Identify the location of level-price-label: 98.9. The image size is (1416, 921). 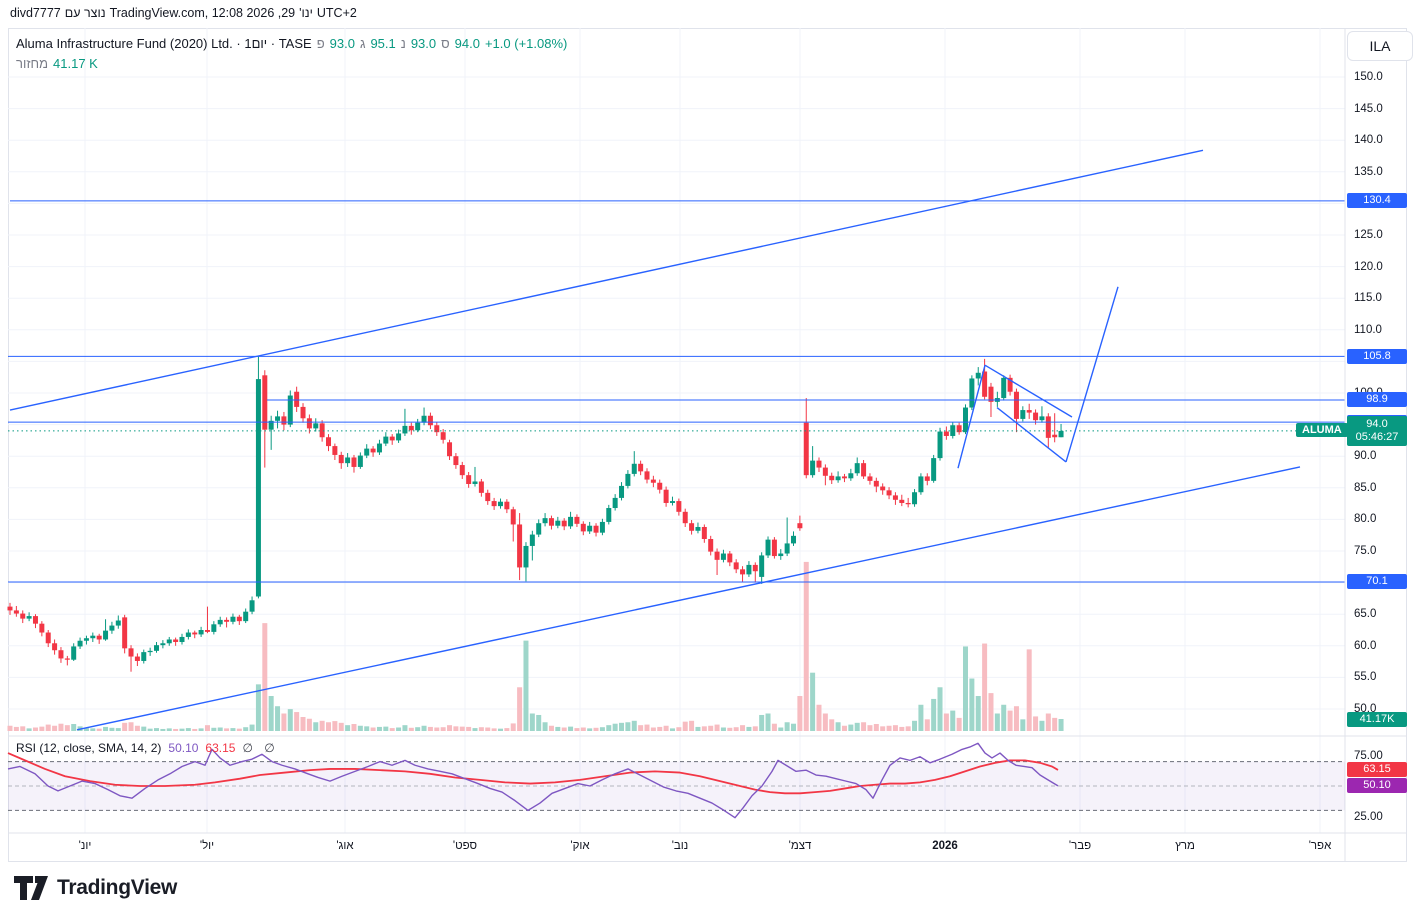
(1377, 400).